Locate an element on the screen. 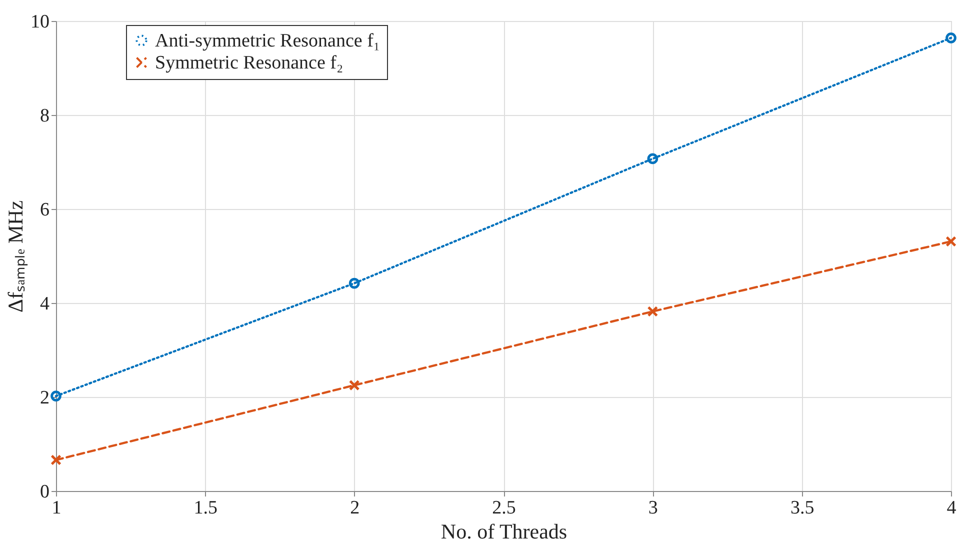  y-tick-label: 4 is located at coordinates (45, 304).